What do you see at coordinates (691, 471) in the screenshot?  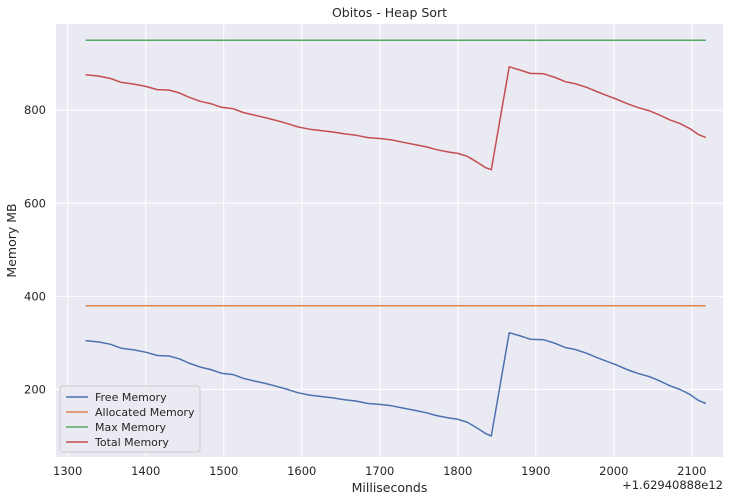 I see `x-tick-label: 2100` at bounding box center [691, 471].